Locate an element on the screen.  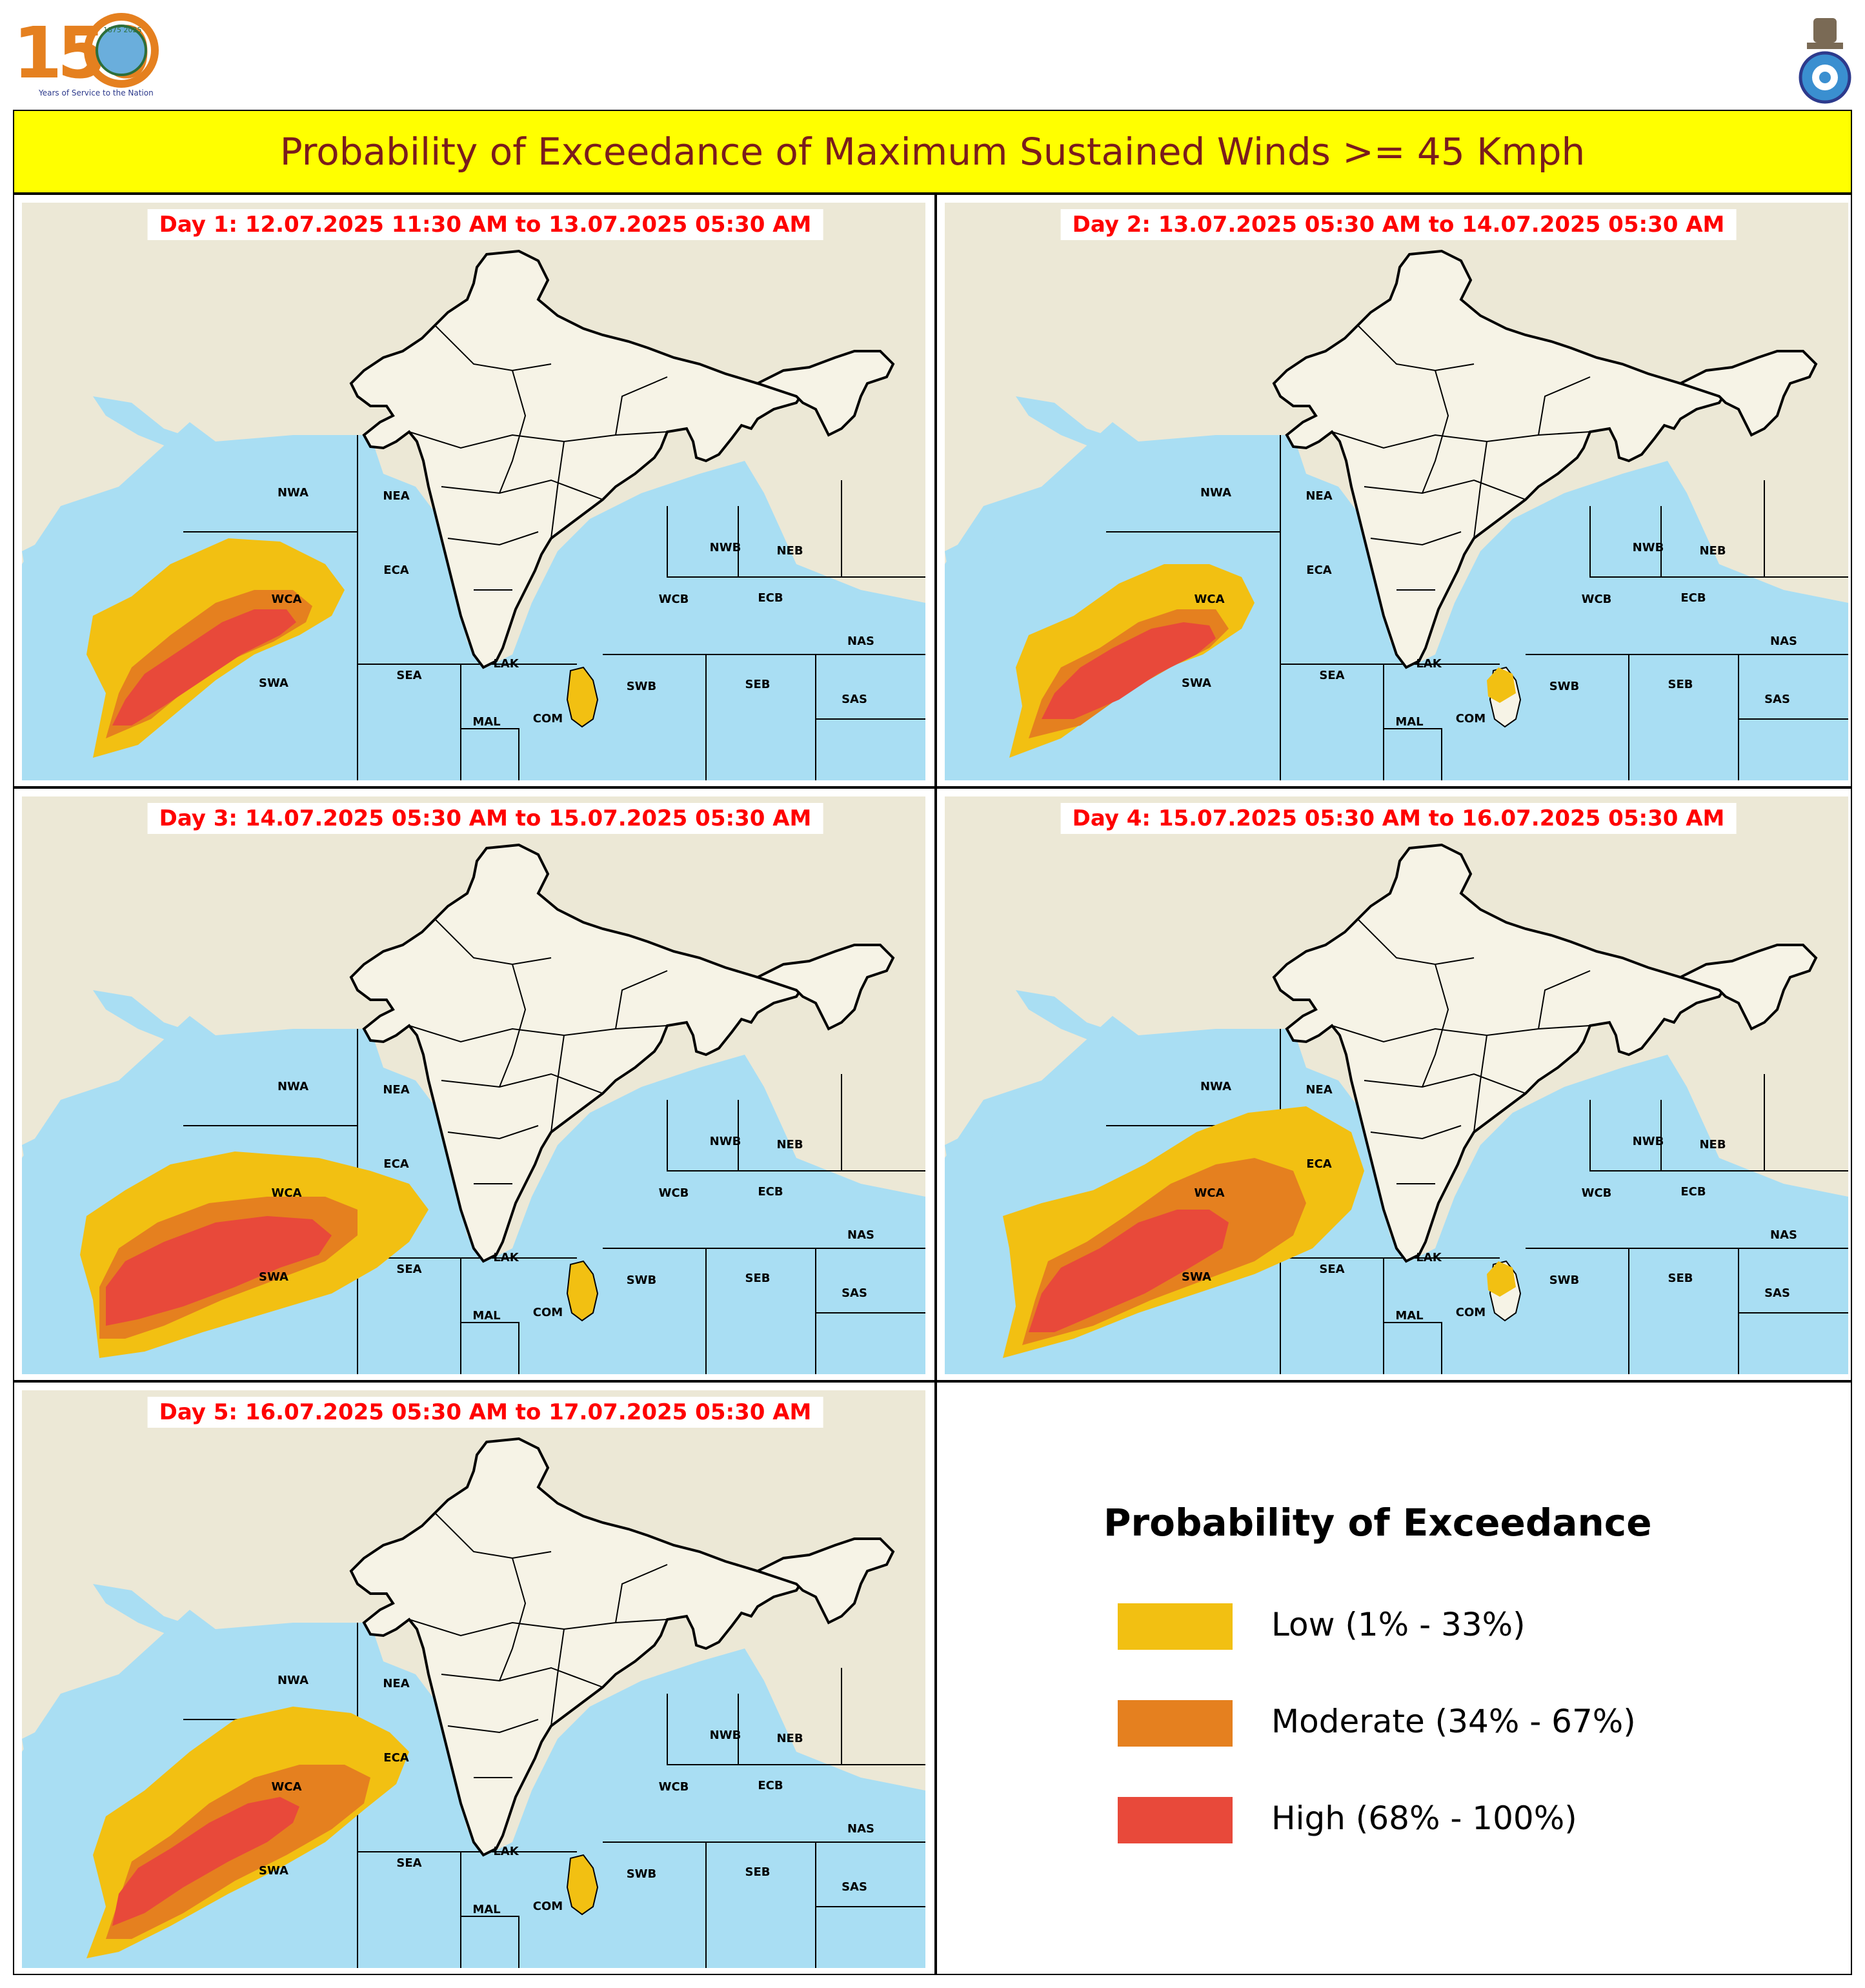
legend-panel is located at coordinates (1394, 1678).